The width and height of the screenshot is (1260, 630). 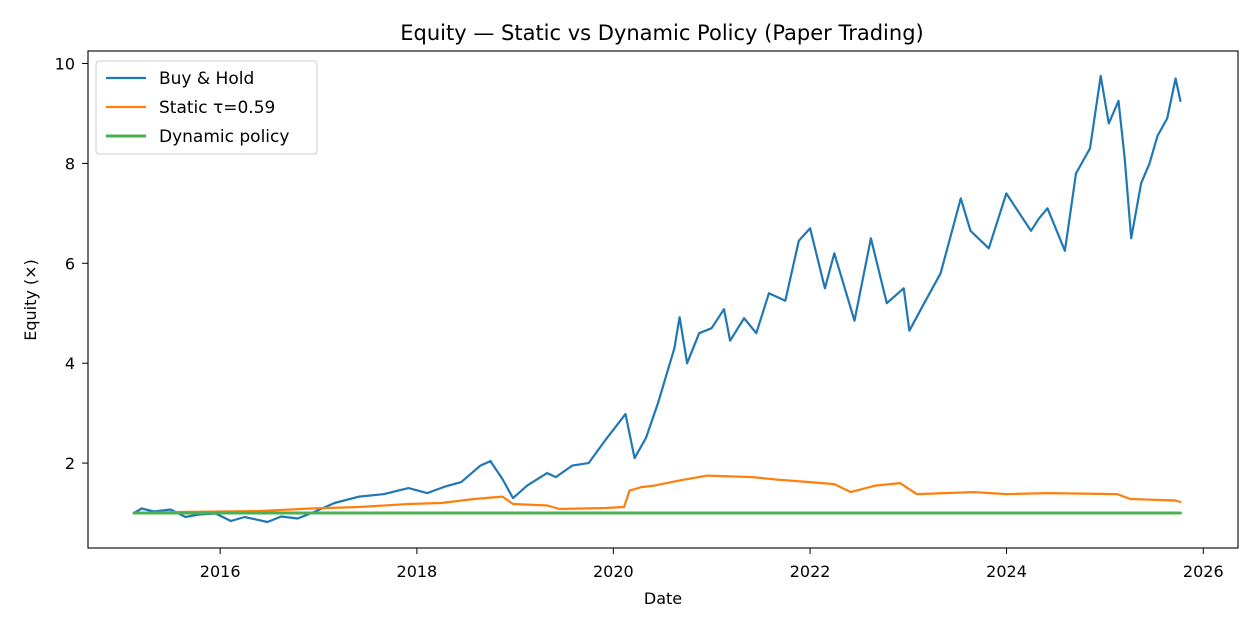 What do you see at coordinates (417, 571) in the screenshot?
I see `x-tick-label: 2018` at bounding box center [417, 571].